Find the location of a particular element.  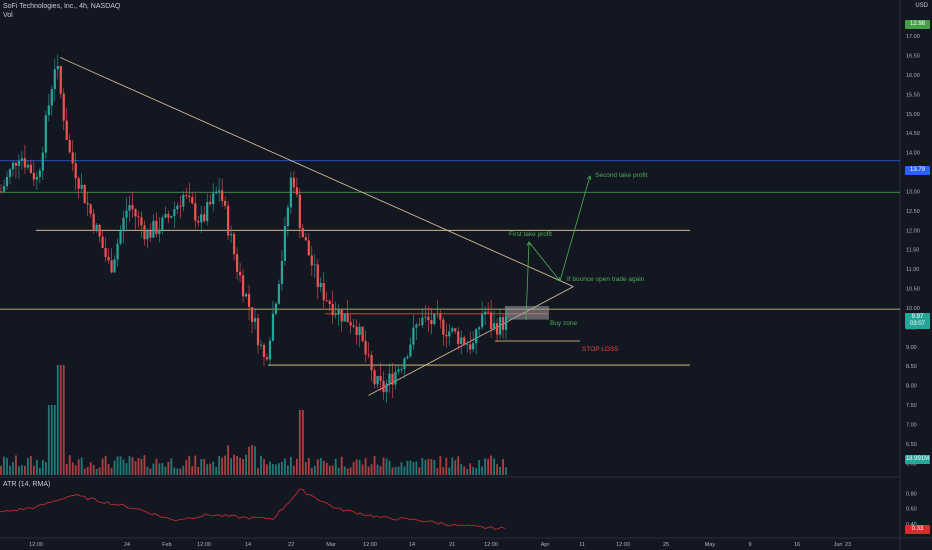

time-tick-label: 24 is located at coordinates (127, 545).